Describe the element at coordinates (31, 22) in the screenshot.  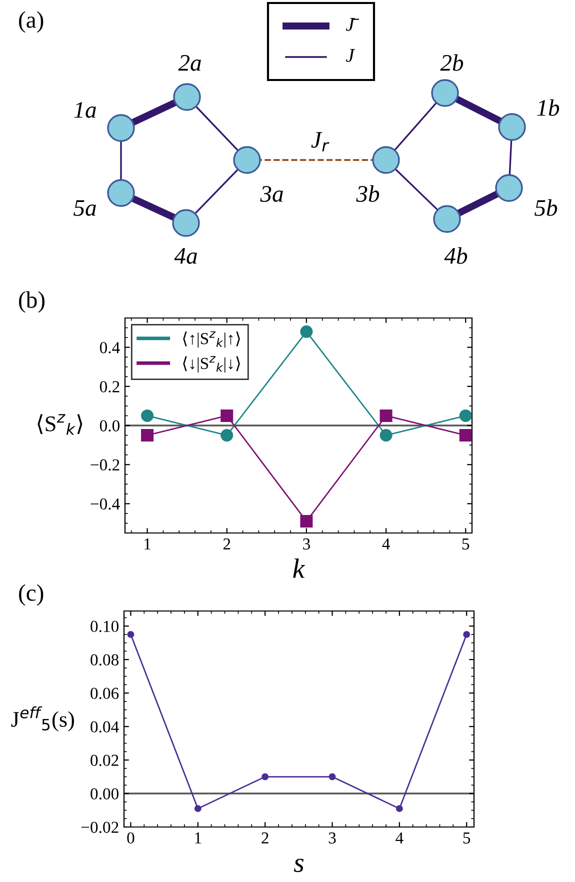
I see `text: (a)` at that location.